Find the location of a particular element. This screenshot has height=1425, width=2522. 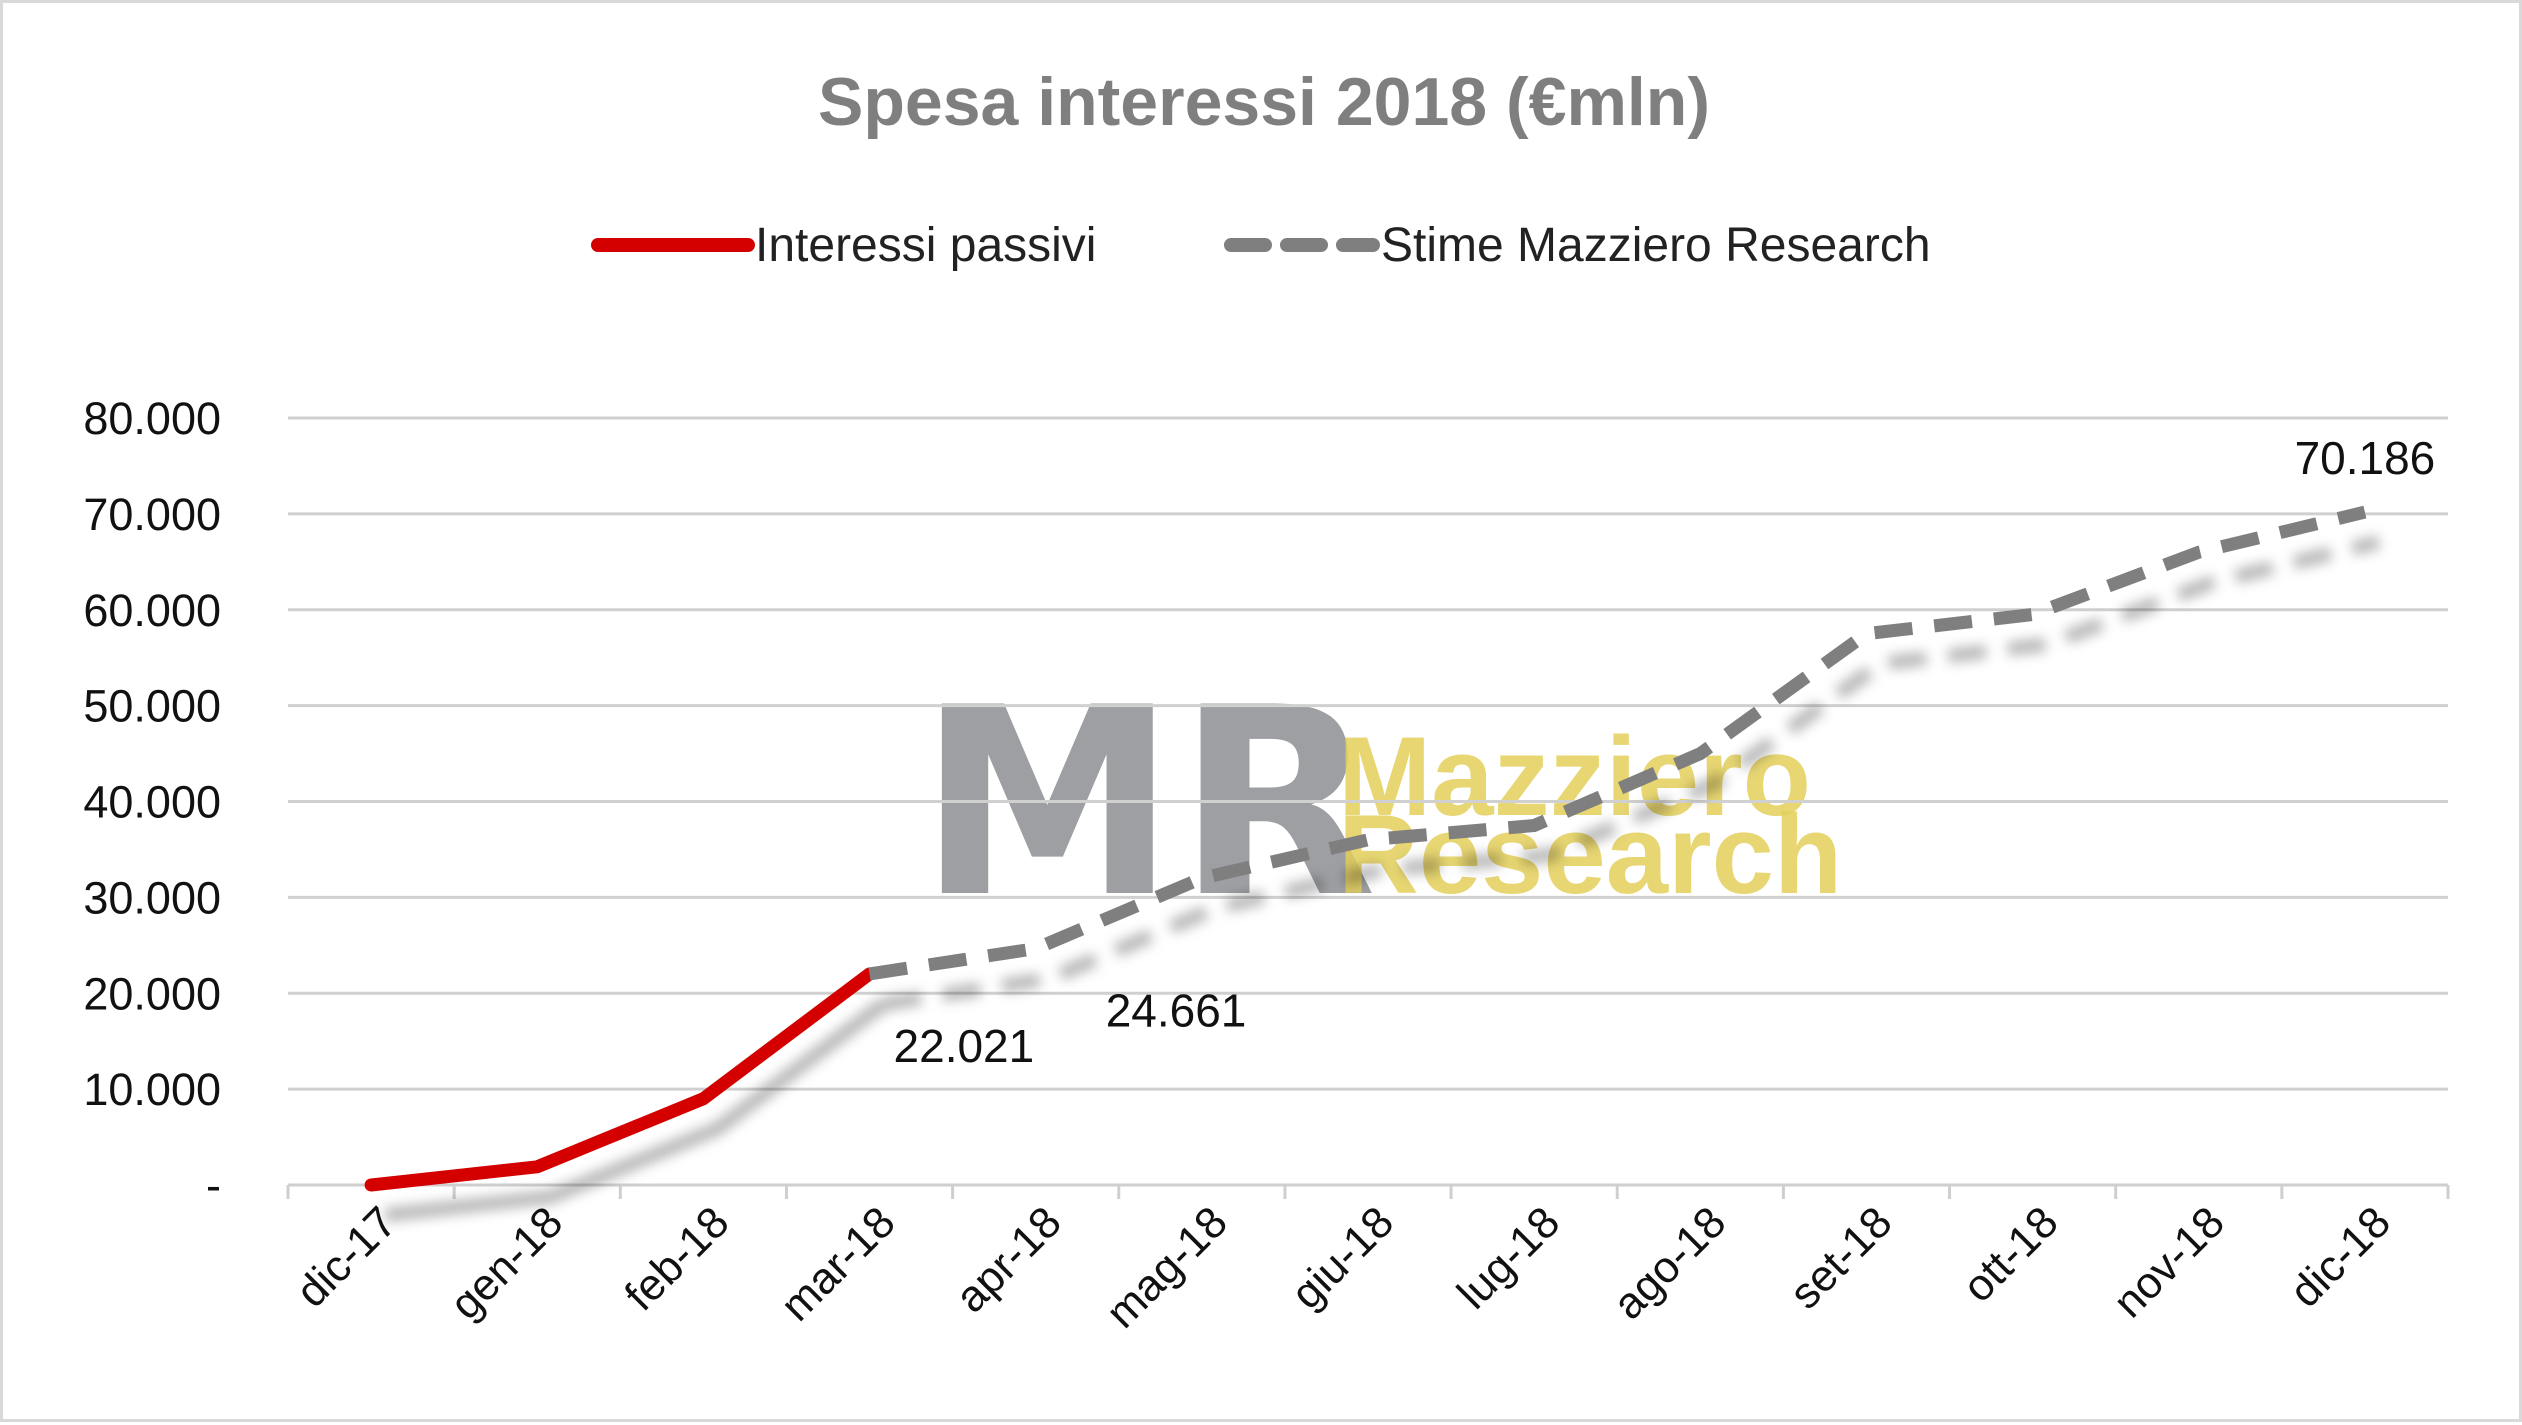

series-line-interessi-passivi is located at coordinates (620, 1079).